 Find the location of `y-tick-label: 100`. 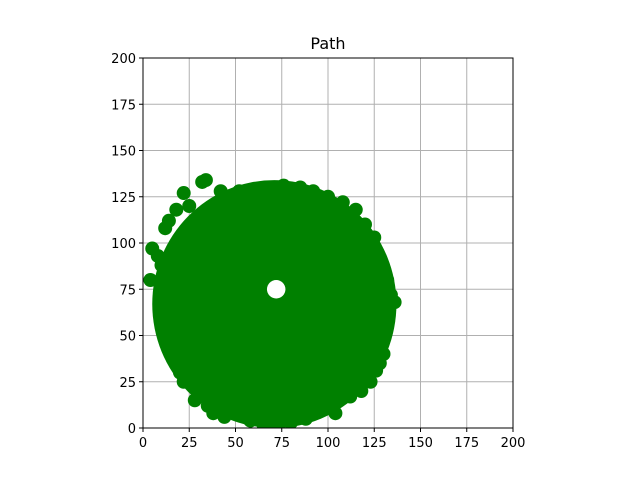

y-tick-label: 100 is located at coordinates (123, 244).